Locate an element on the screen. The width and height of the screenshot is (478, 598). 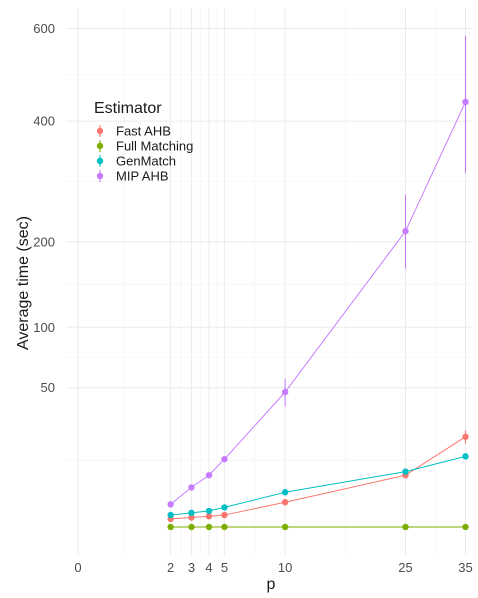
y-axis-ticks: 50 100 200 400 600 is located at coordinates (44, 208).